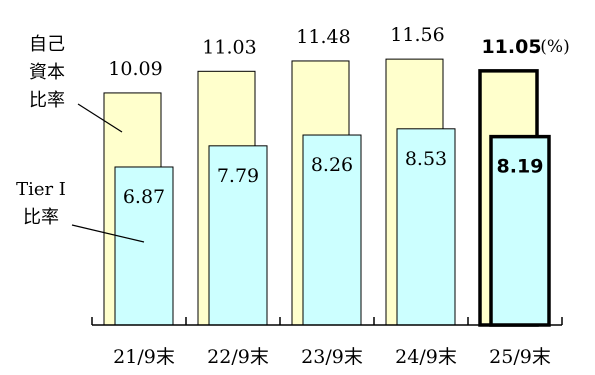 The height and width of the screenshot is (375, 595). I want to click on value-label-tier1-ratio-5: 8.19, so click(520, 167).